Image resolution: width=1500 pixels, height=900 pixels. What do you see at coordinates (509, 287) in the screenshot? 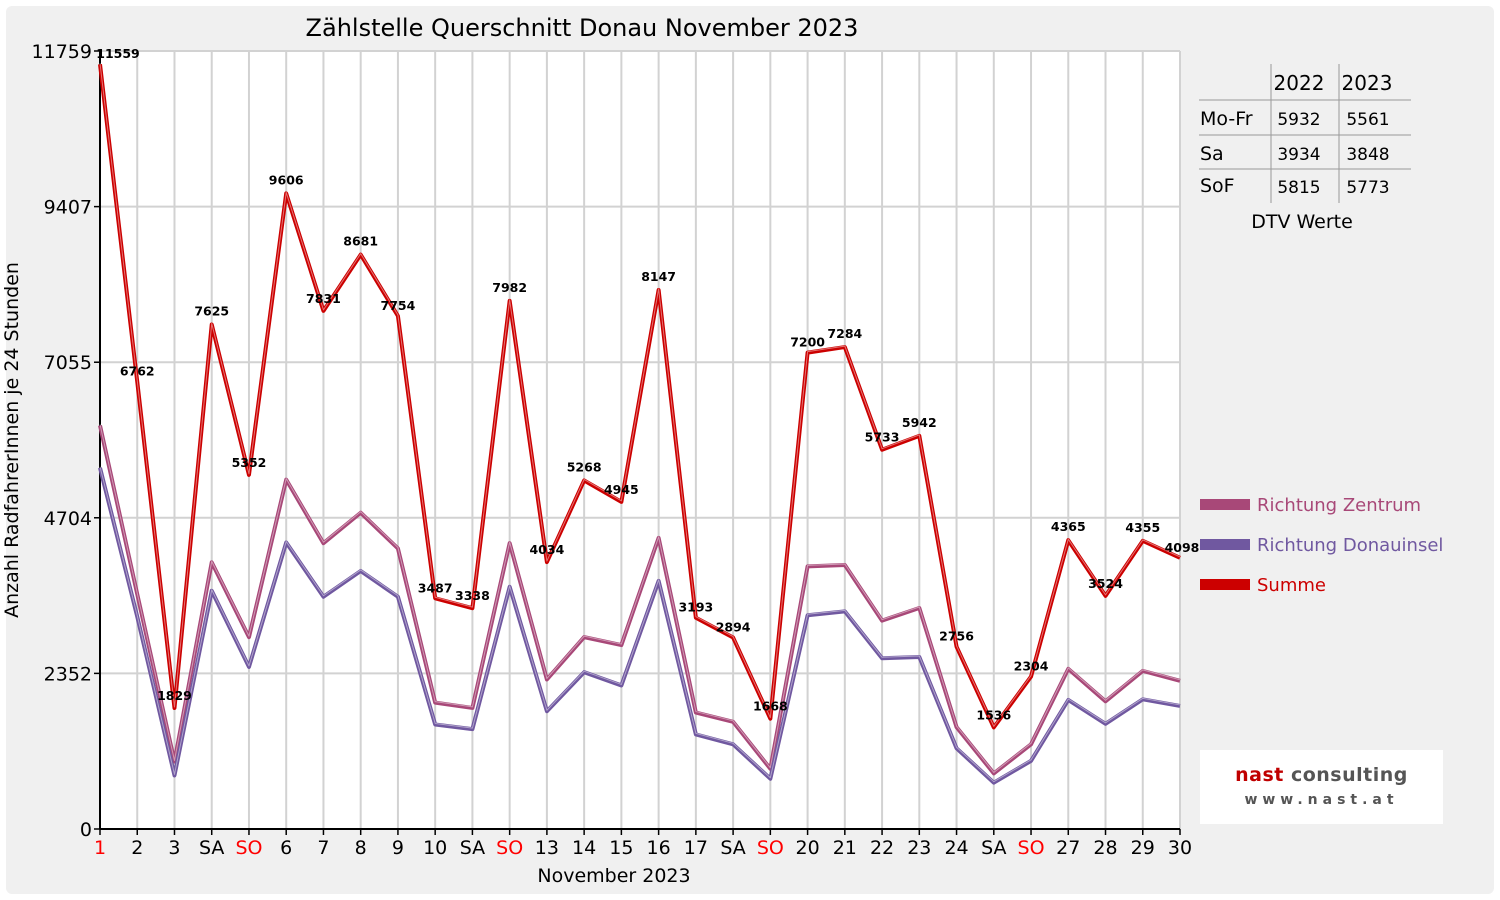
I see `data-label: 7982` at bounding box center [509, 287].